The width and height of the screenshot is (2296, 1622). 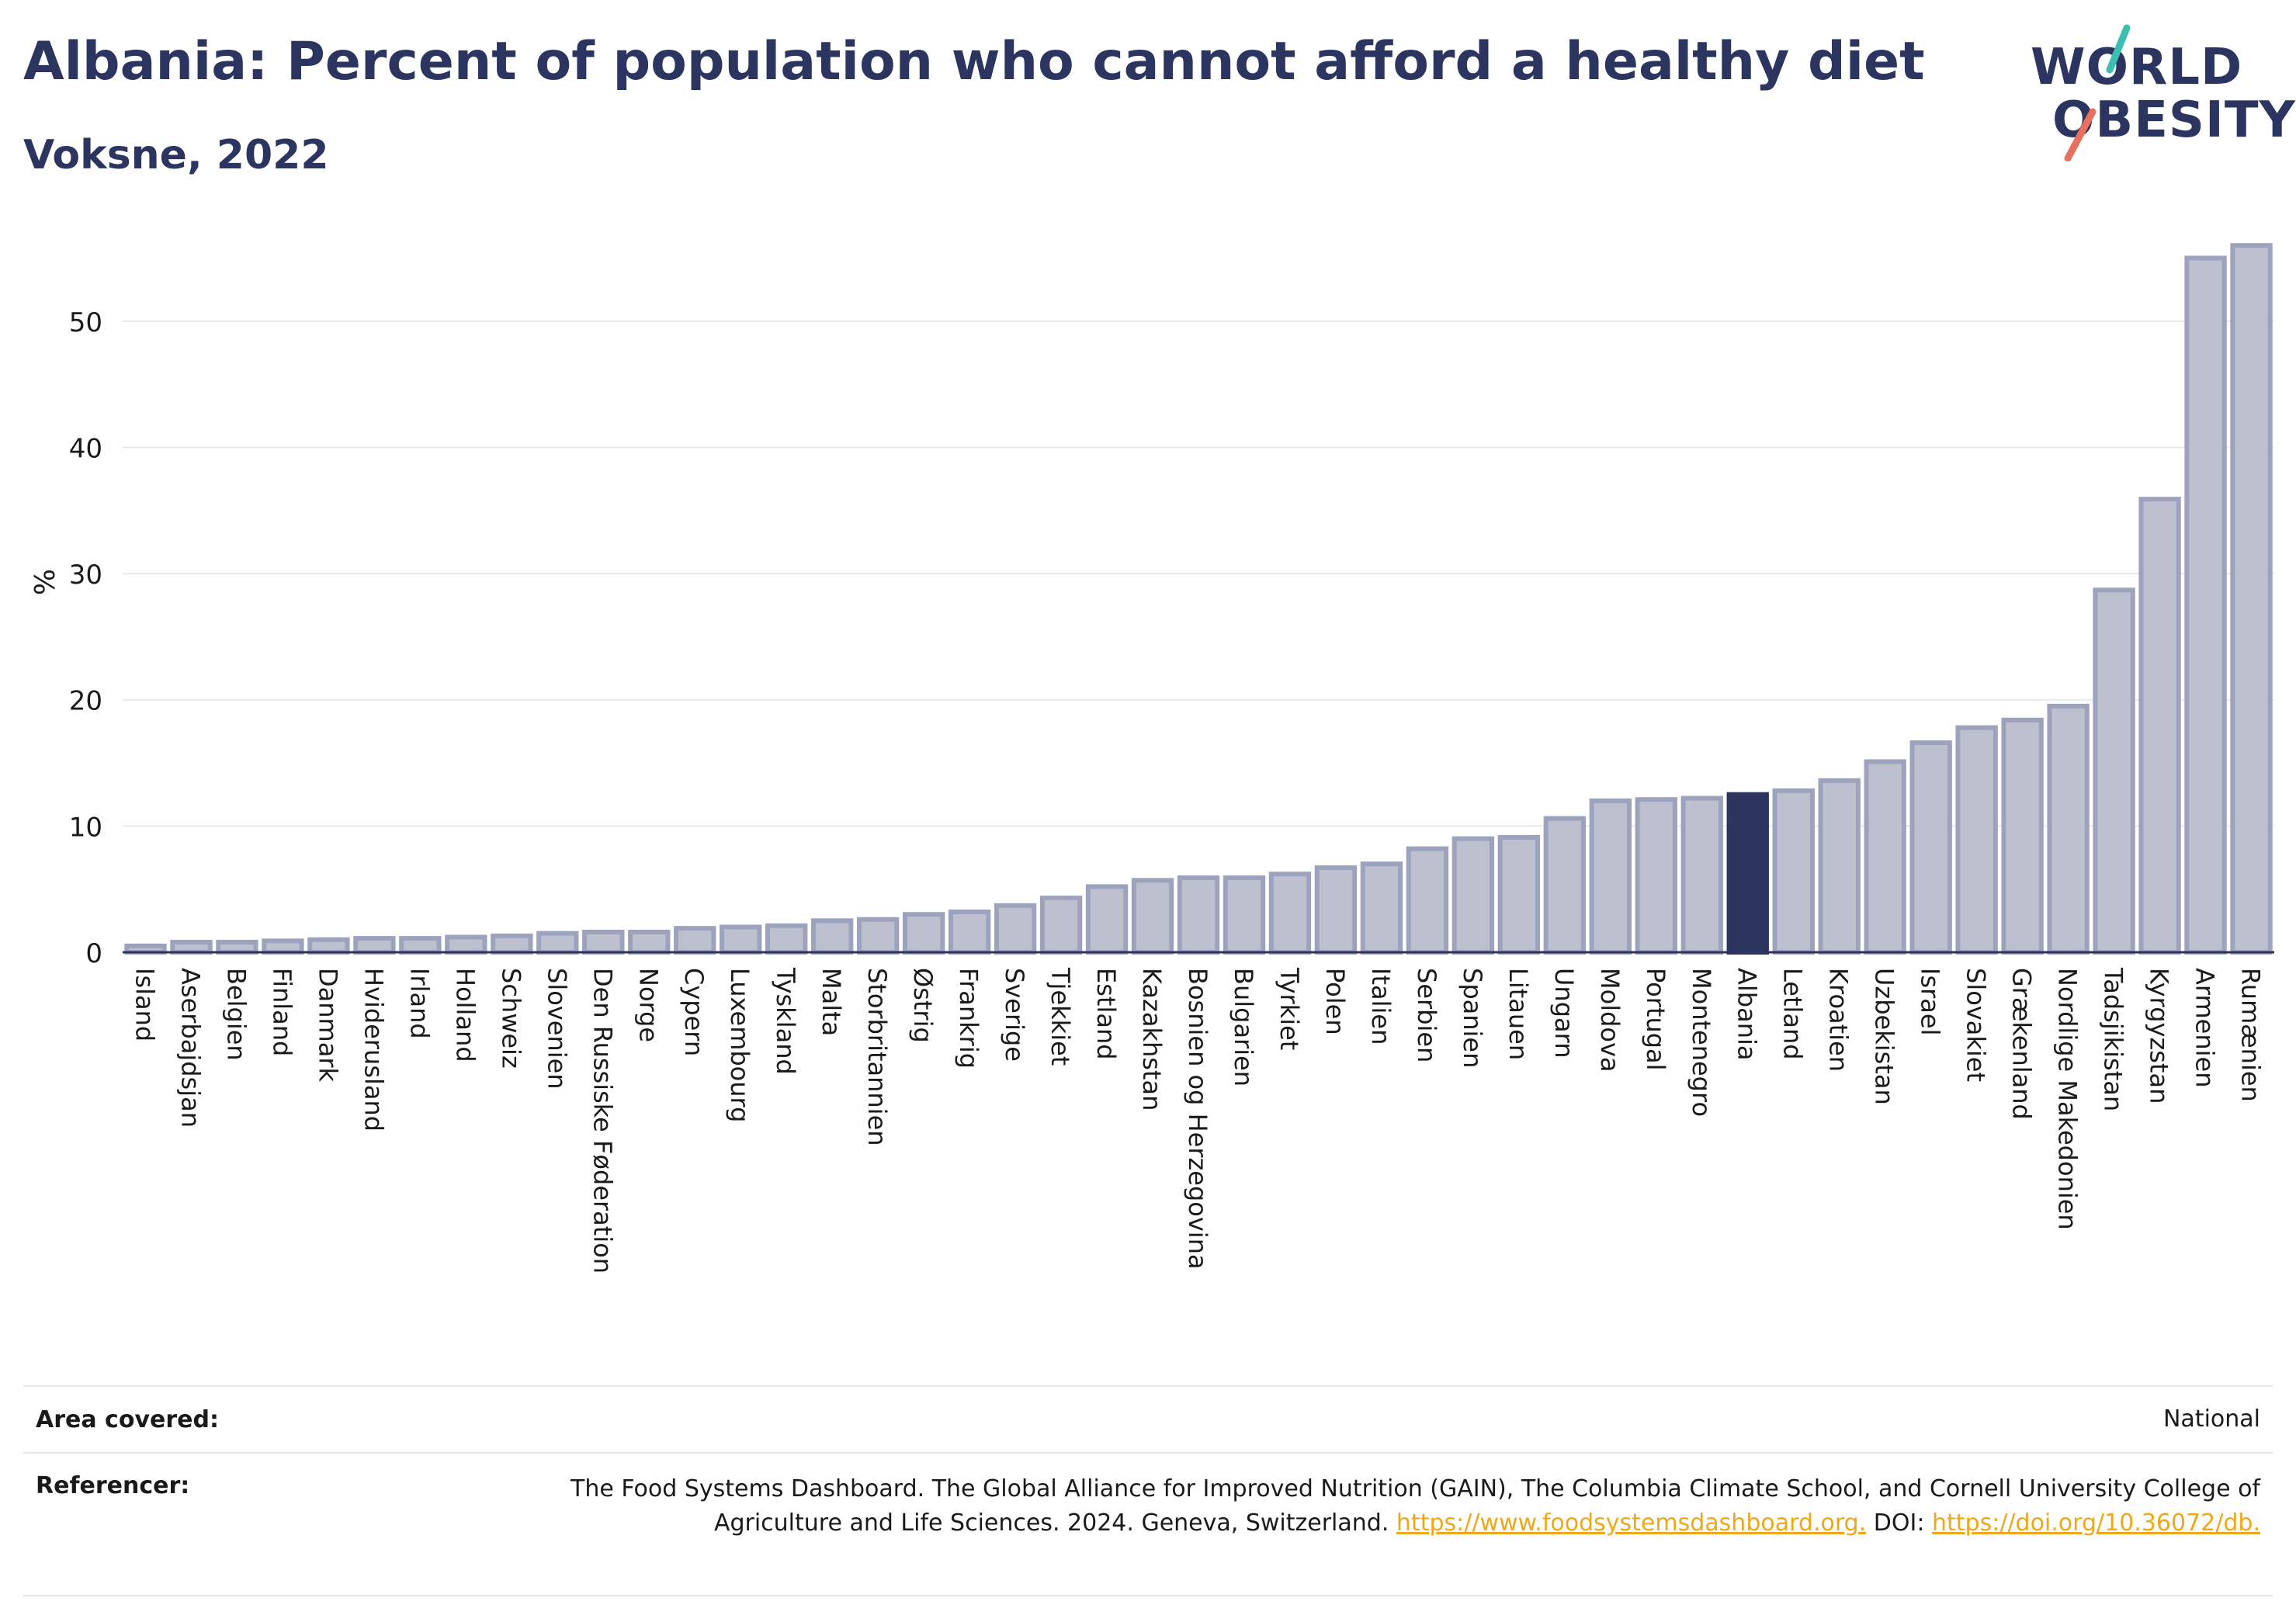 I want to click on y-tick-label: 0, so click(x=93, y=953).